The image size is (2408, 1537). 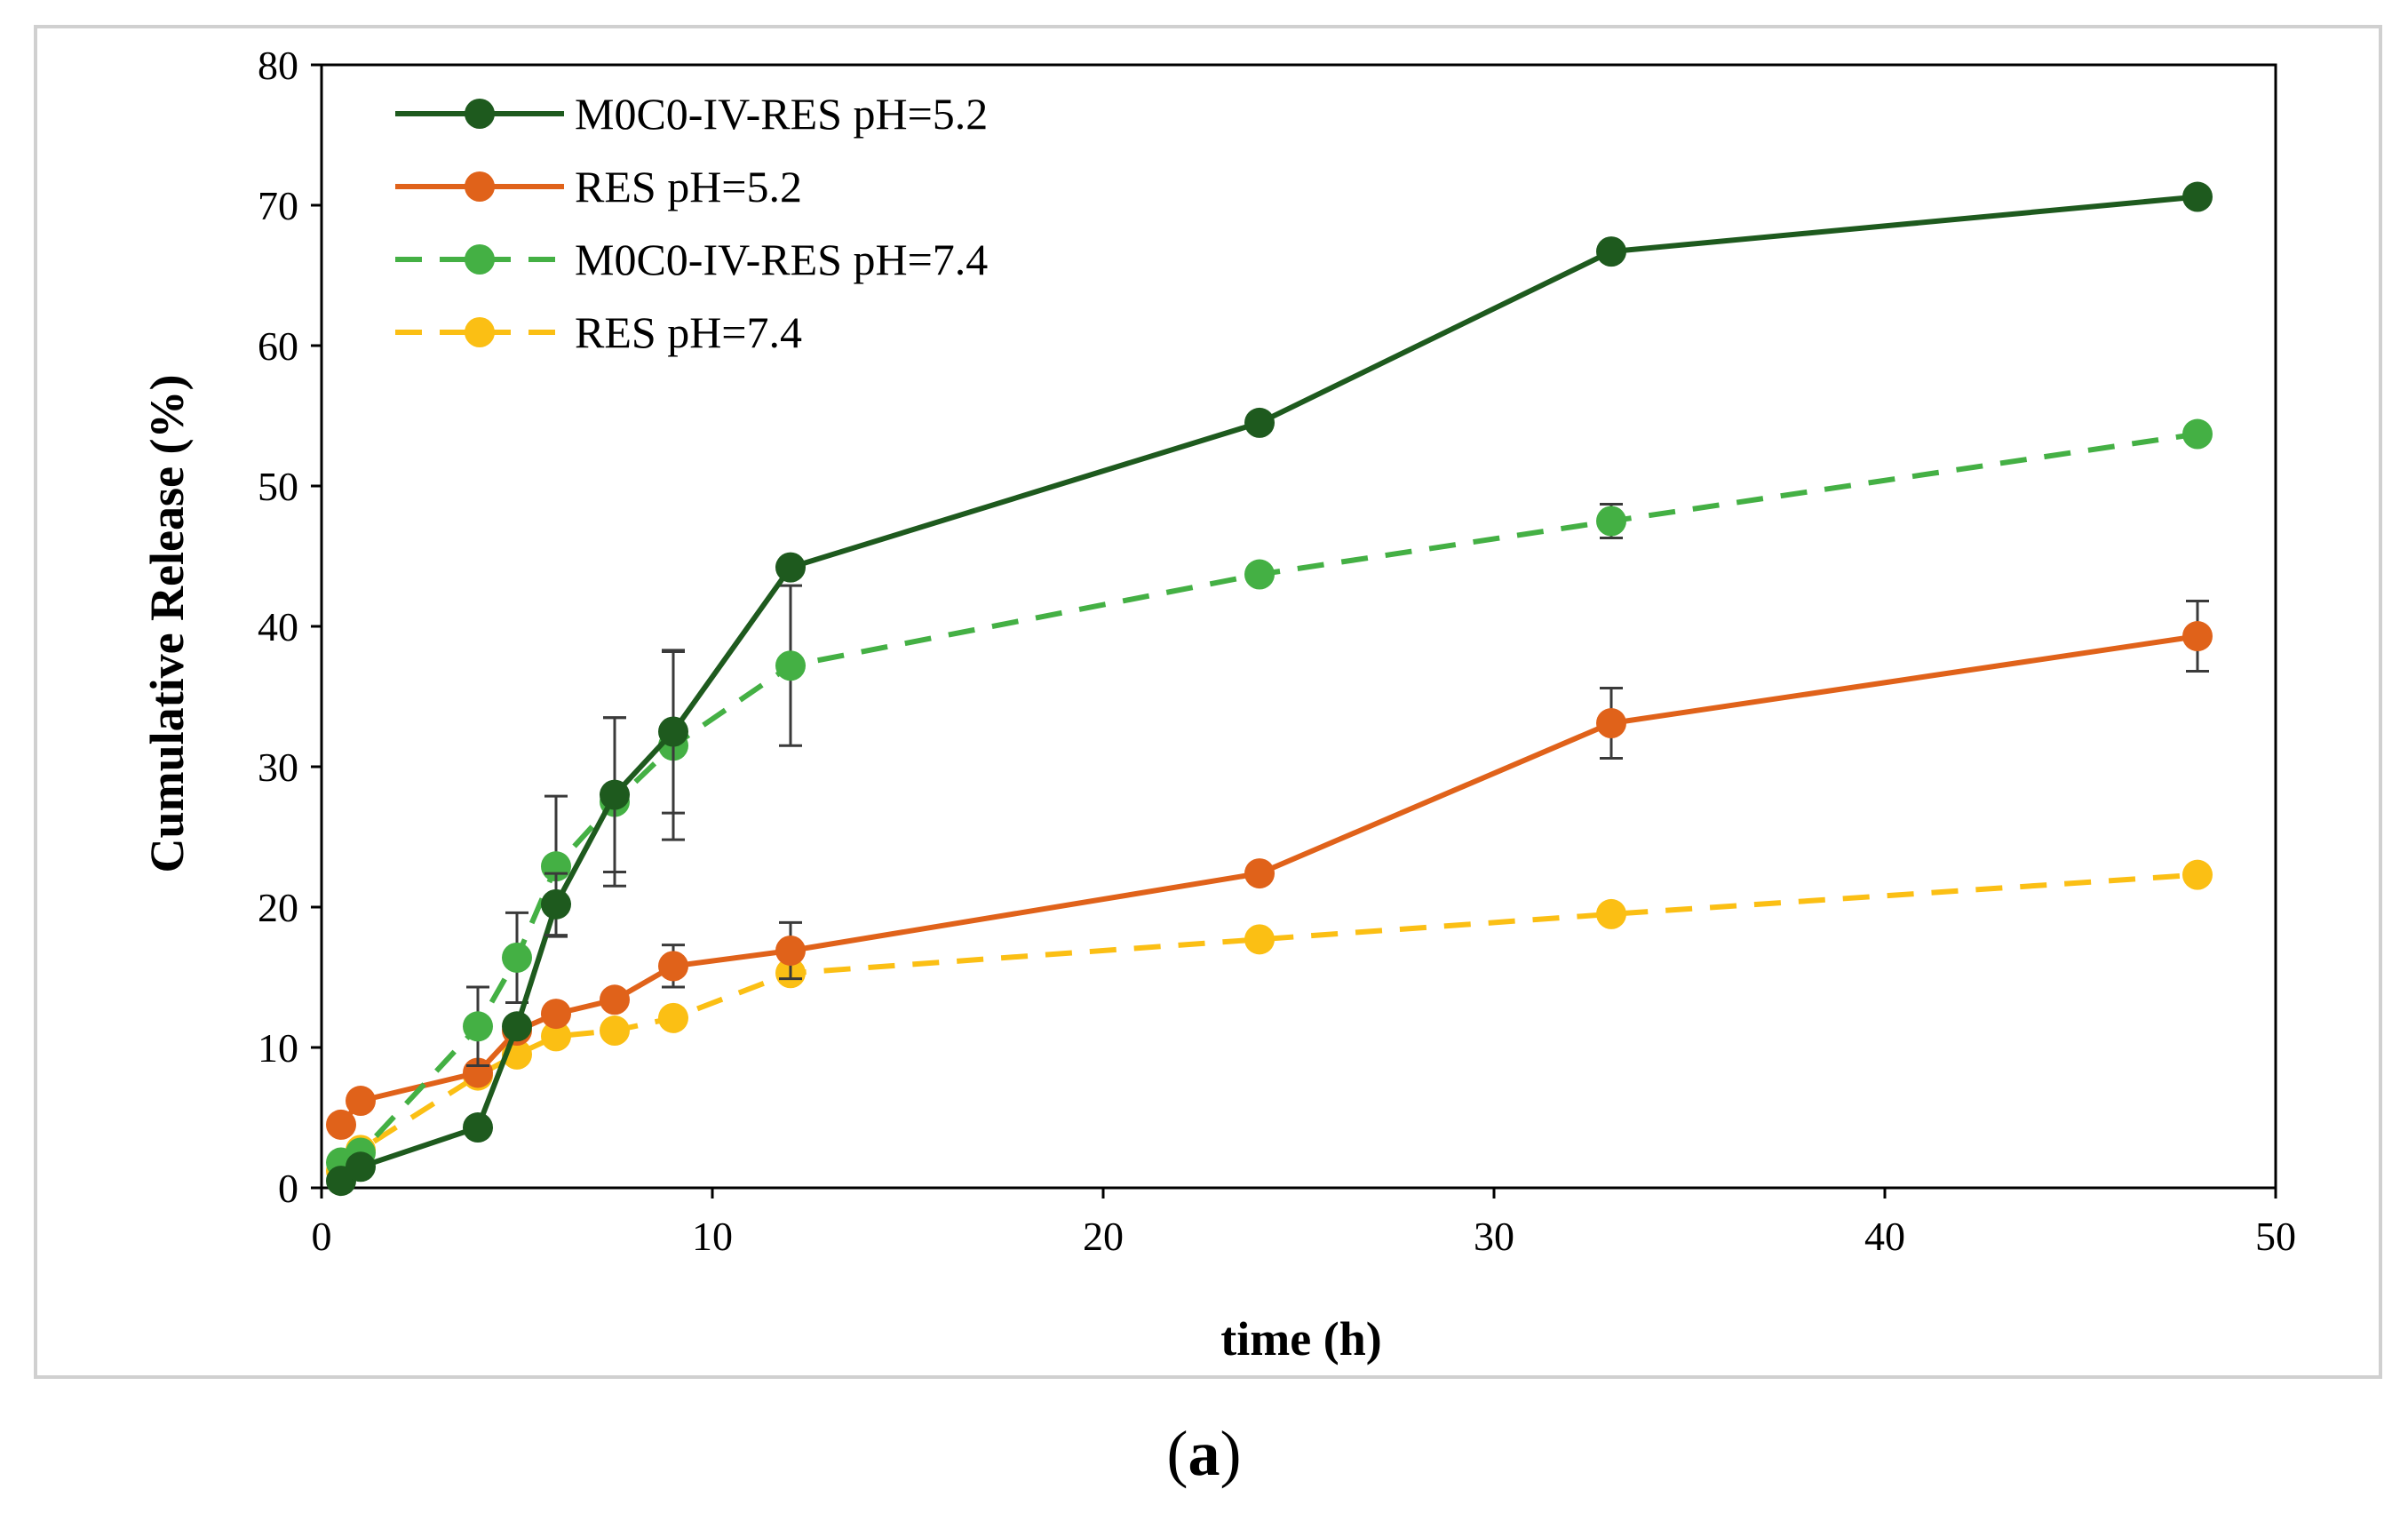 I want to click on figure-caption: (a), so click(x=1204, y=1454).